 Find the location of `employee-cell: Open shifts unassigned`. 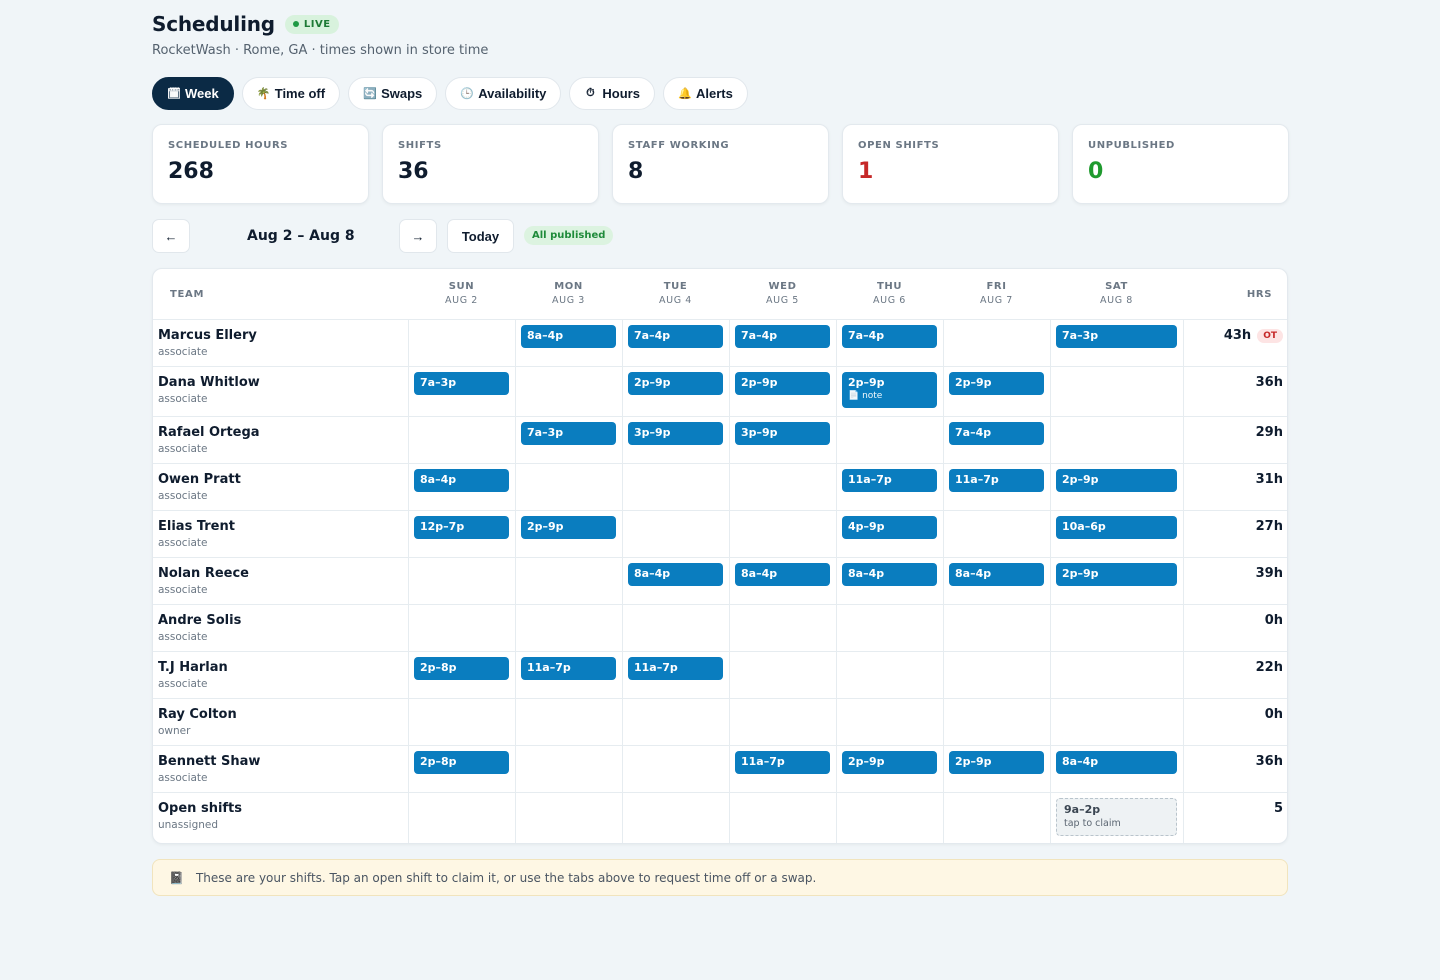

employee-cell: Open shifts unassigned is located at coordinates (200, 816).